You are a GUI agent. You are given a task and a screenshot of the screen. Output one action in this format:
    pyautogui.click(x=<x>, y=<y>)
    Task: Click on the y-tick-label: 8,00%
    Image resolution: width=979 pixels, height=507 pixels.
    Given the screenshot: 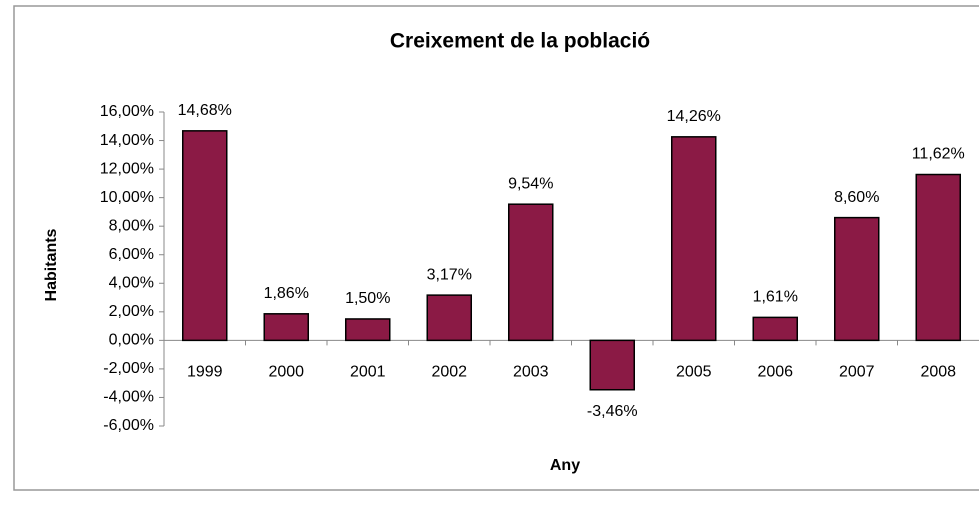 What is the action you would take?
    pyautogui.click(x=131, y=225)
    